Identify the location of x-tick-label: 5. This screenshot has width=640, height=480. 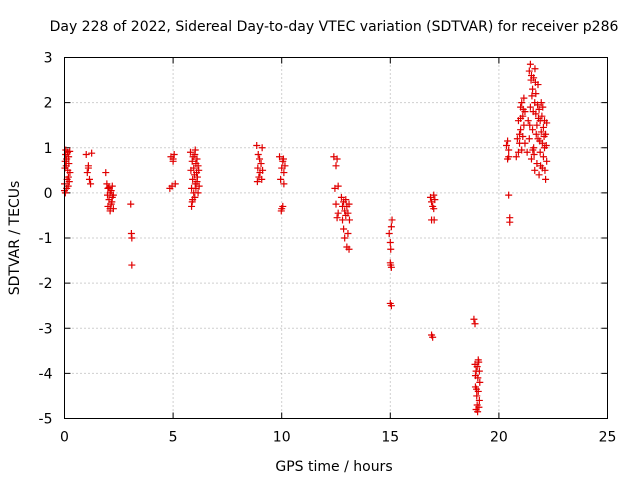
(173, 438).